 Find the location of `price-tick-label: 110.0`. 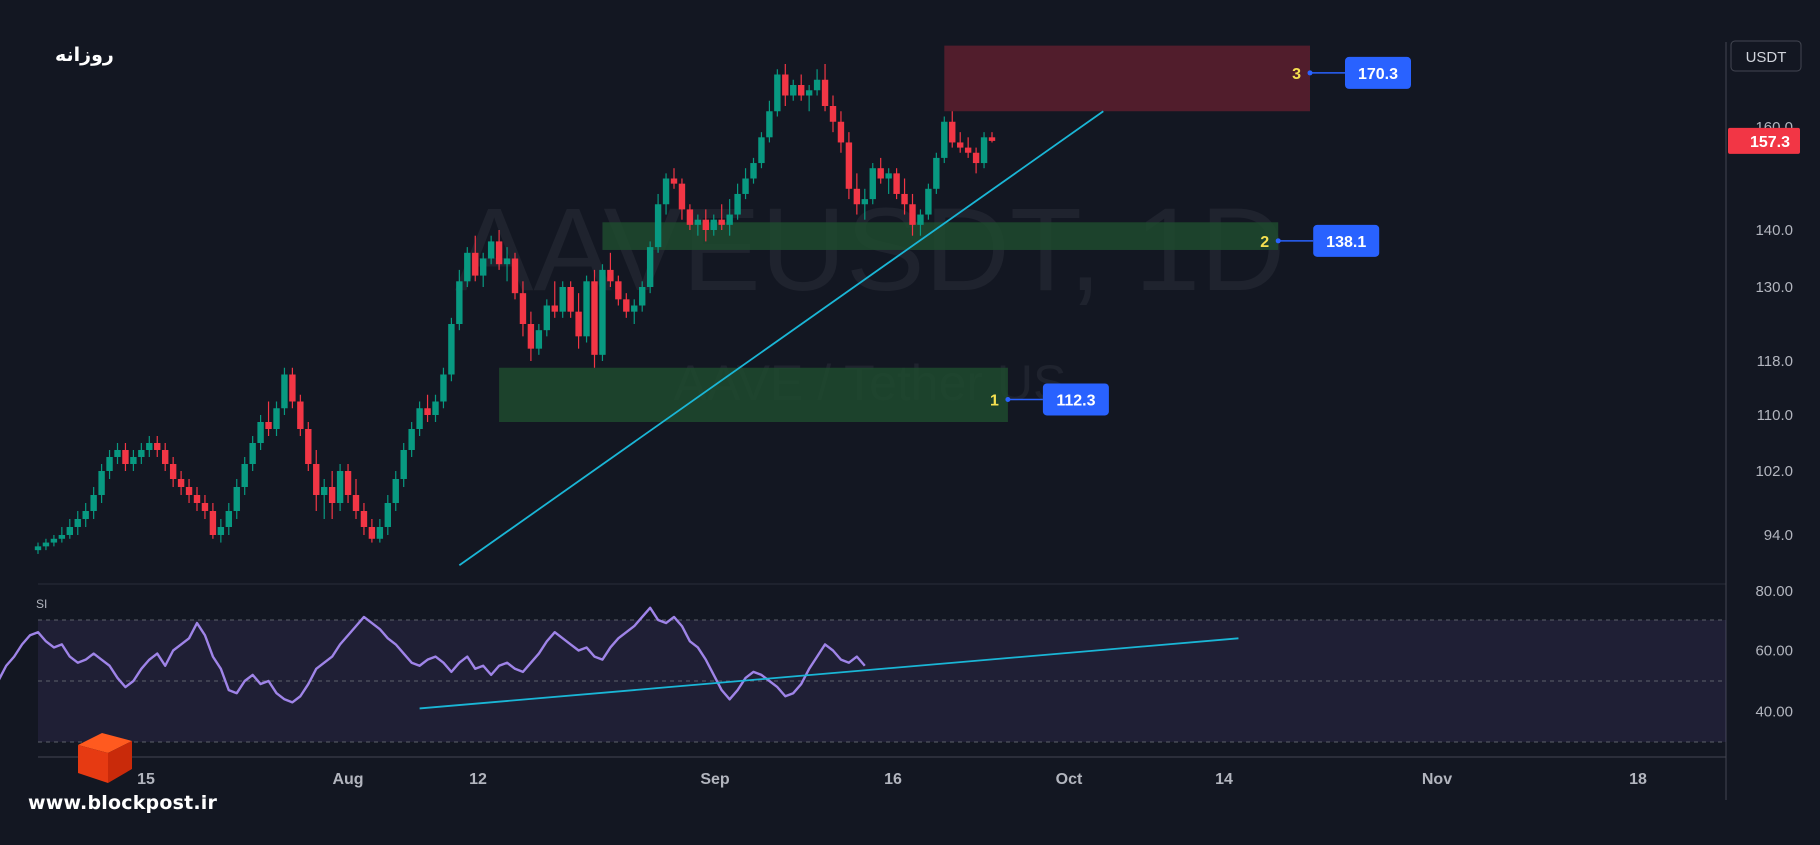

price-tick-label: 110.0 is located at coordinates (1775, 415).